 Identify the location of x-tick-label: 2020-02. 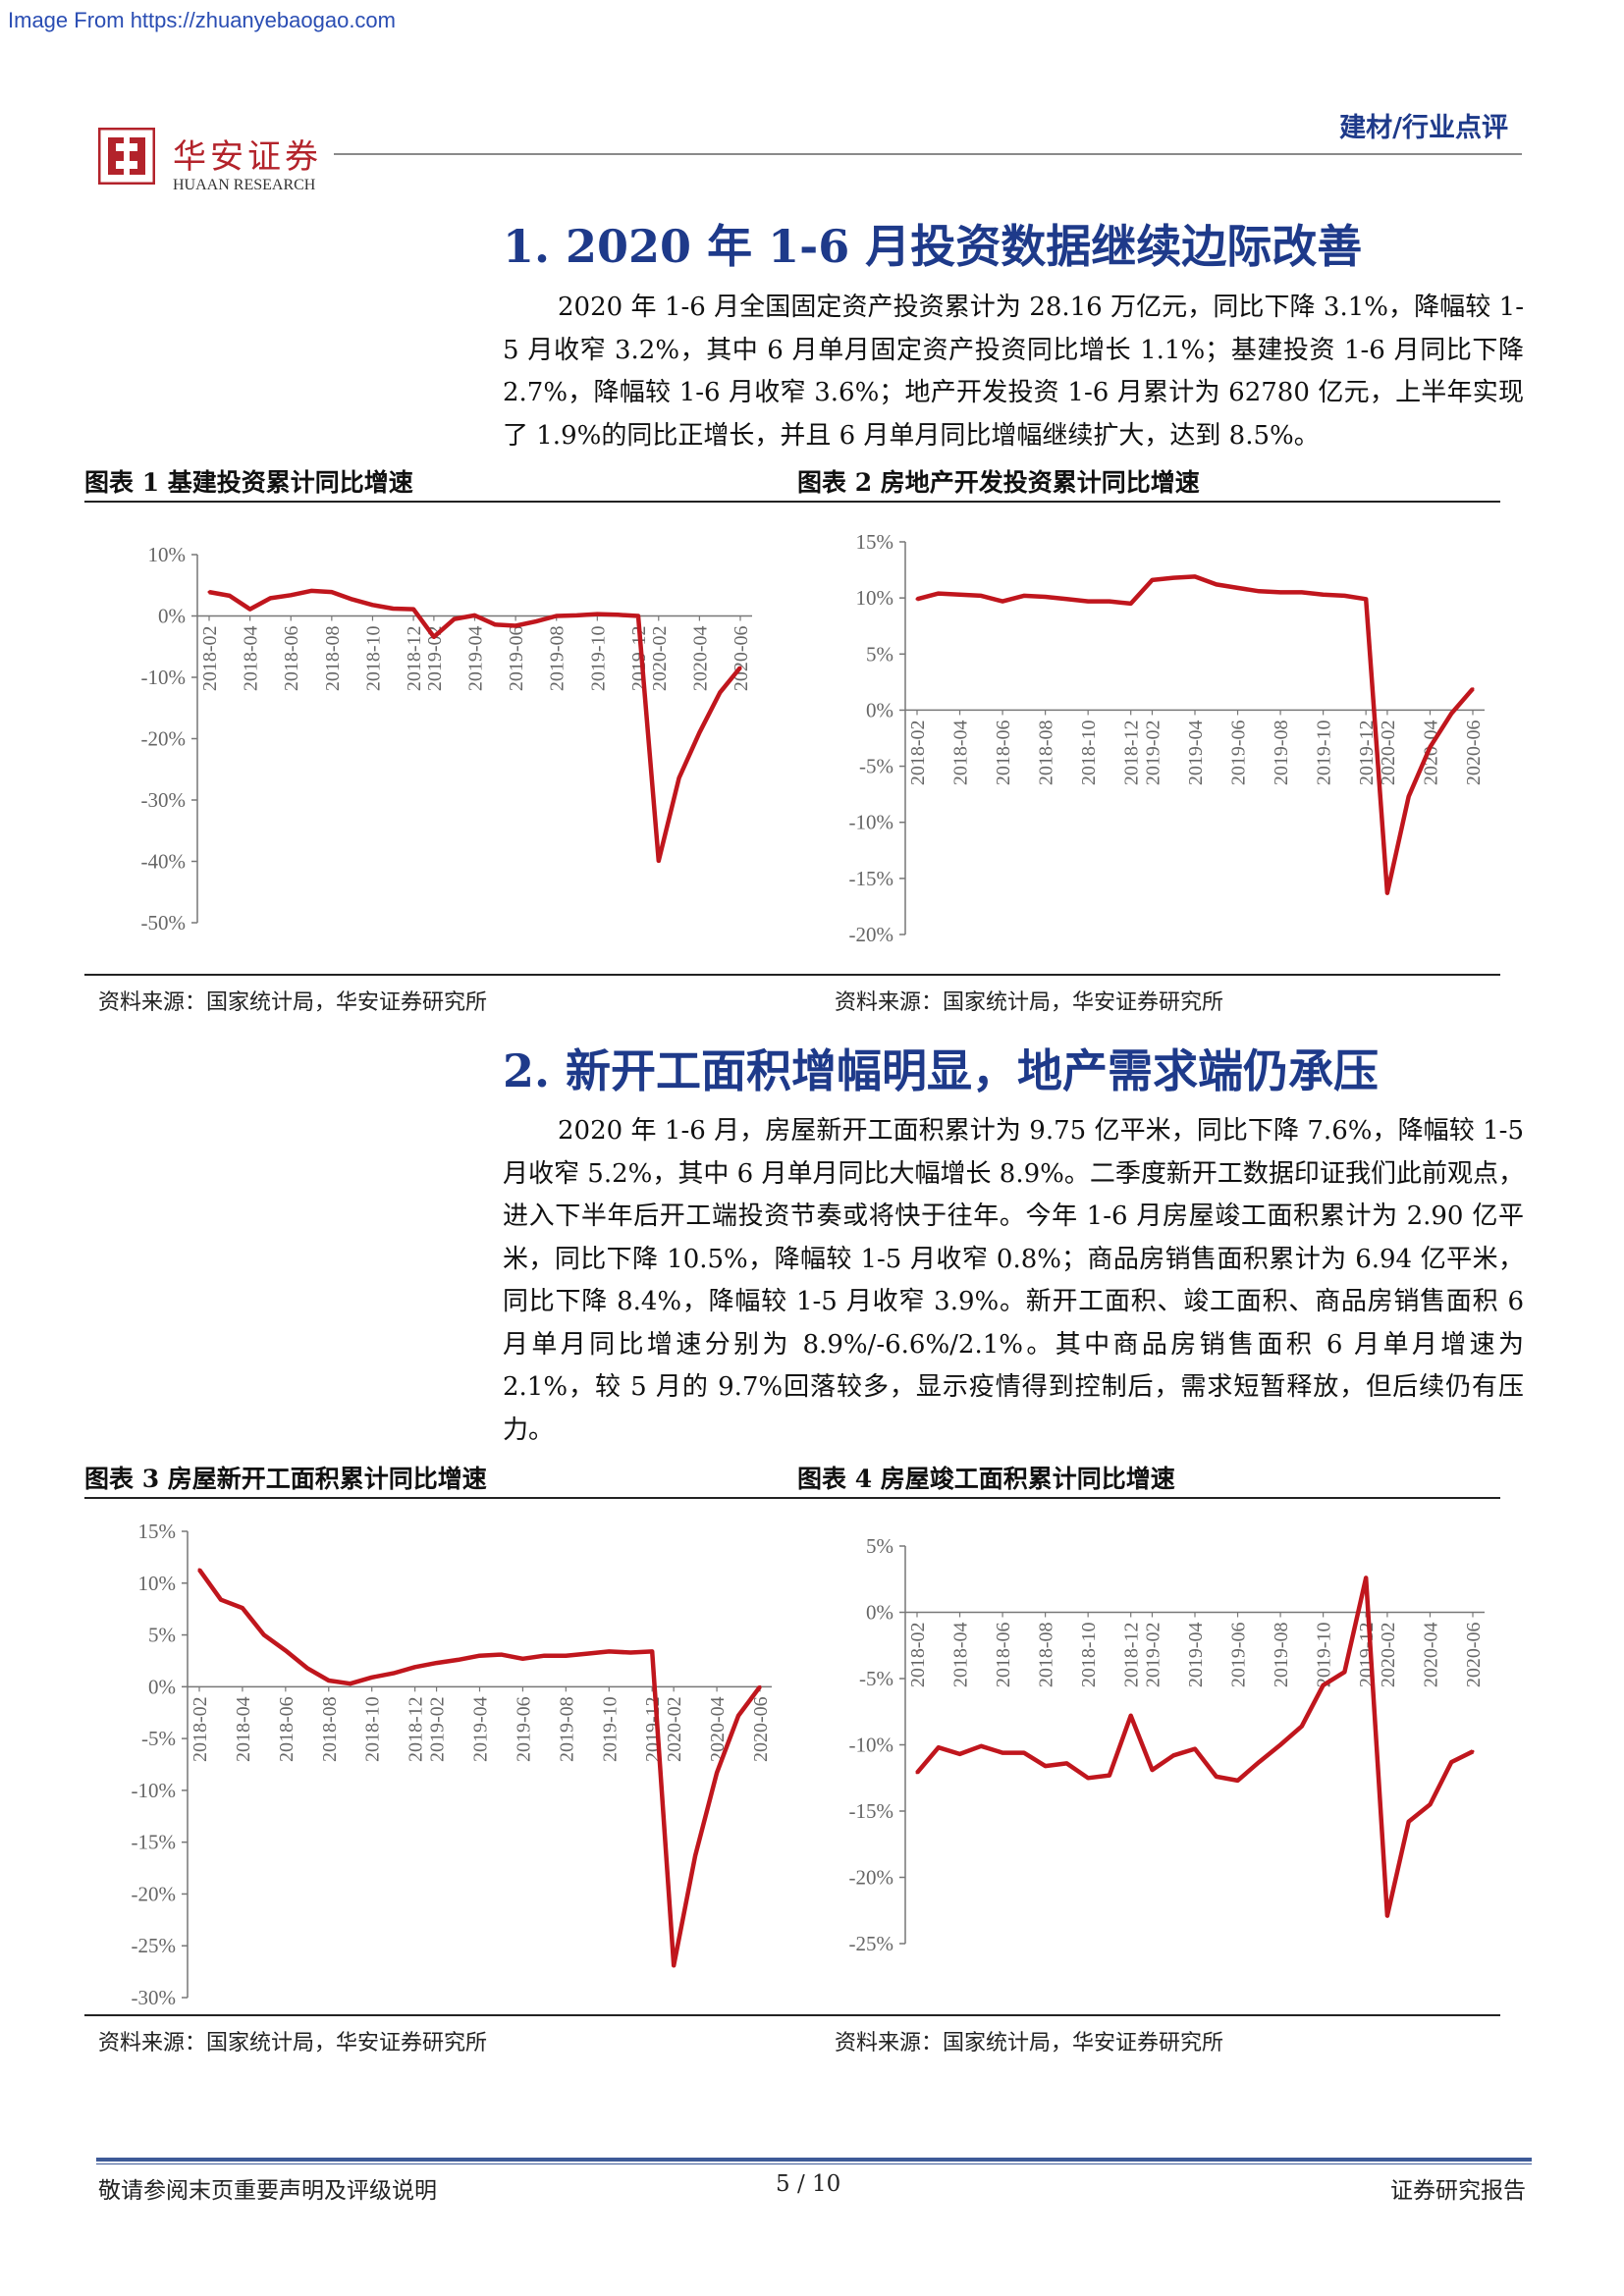
(1388, 752).